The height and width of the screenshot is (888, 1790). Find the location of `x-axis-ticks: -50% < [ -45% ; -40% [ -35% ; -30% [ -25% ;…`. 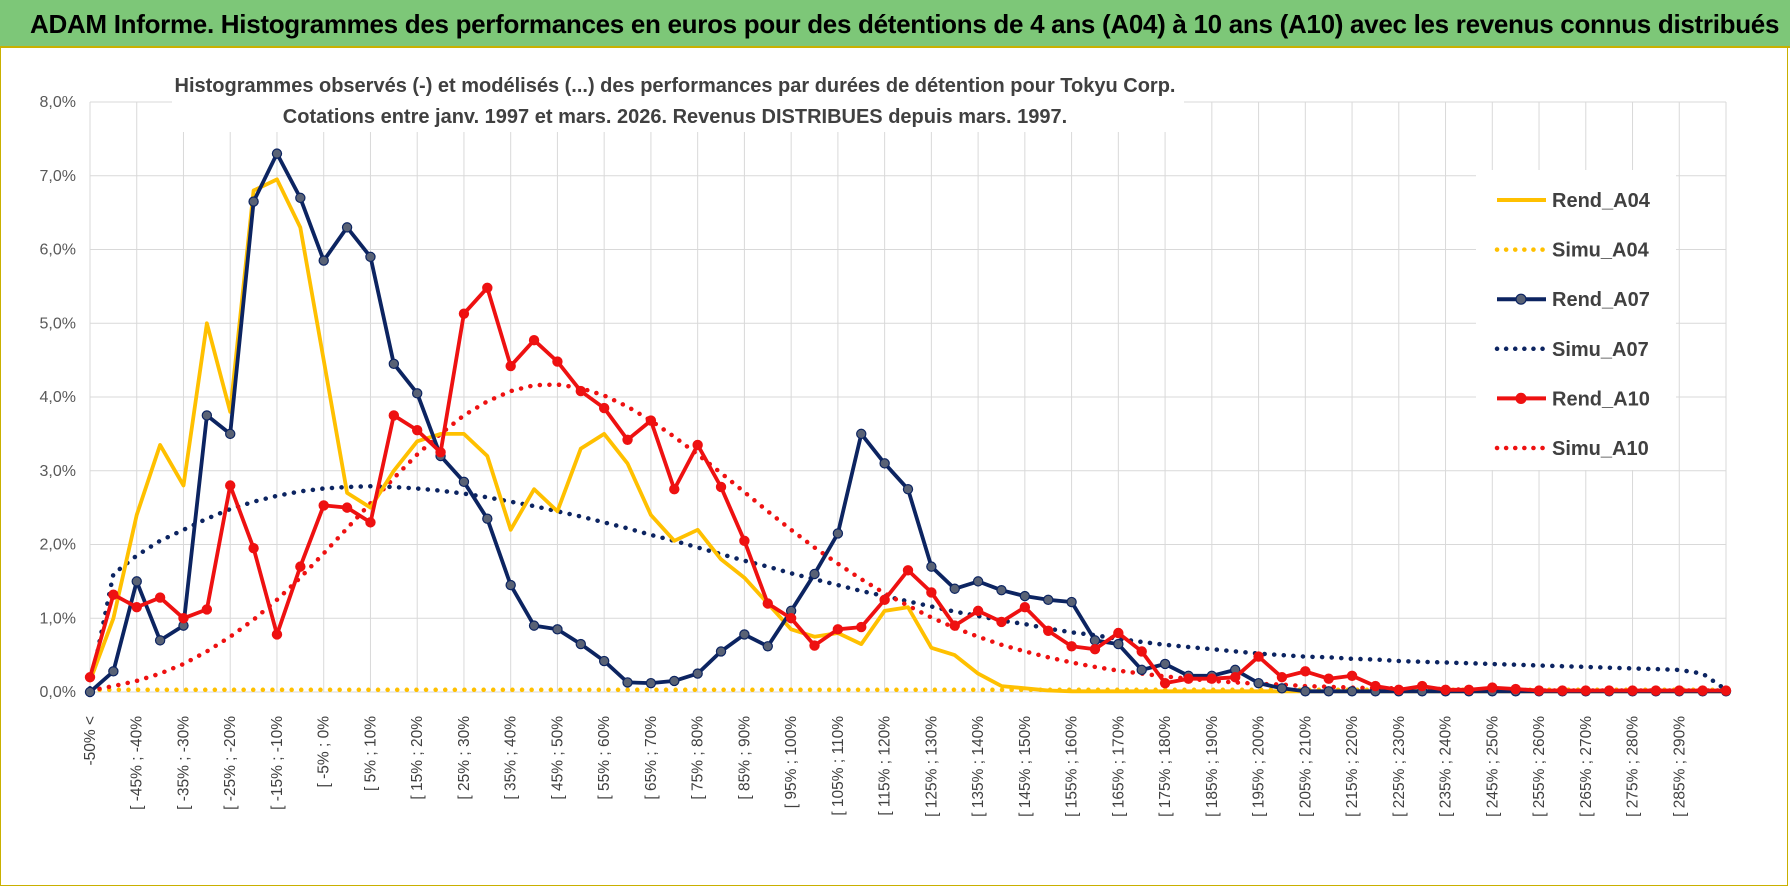

x-axis-ticks: -50% < [ -45% ; -40% [ -35% ; -30% [ -25% ;… is located at coordinates (885, 766).